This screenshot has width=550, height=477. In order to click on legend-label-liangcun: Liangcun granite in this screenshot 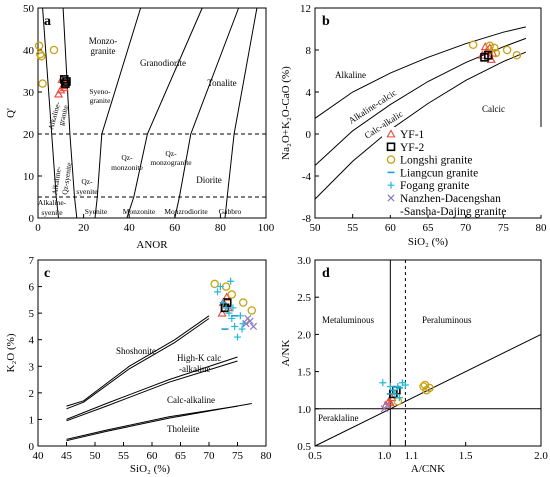, I will do `click(439, 173)`.